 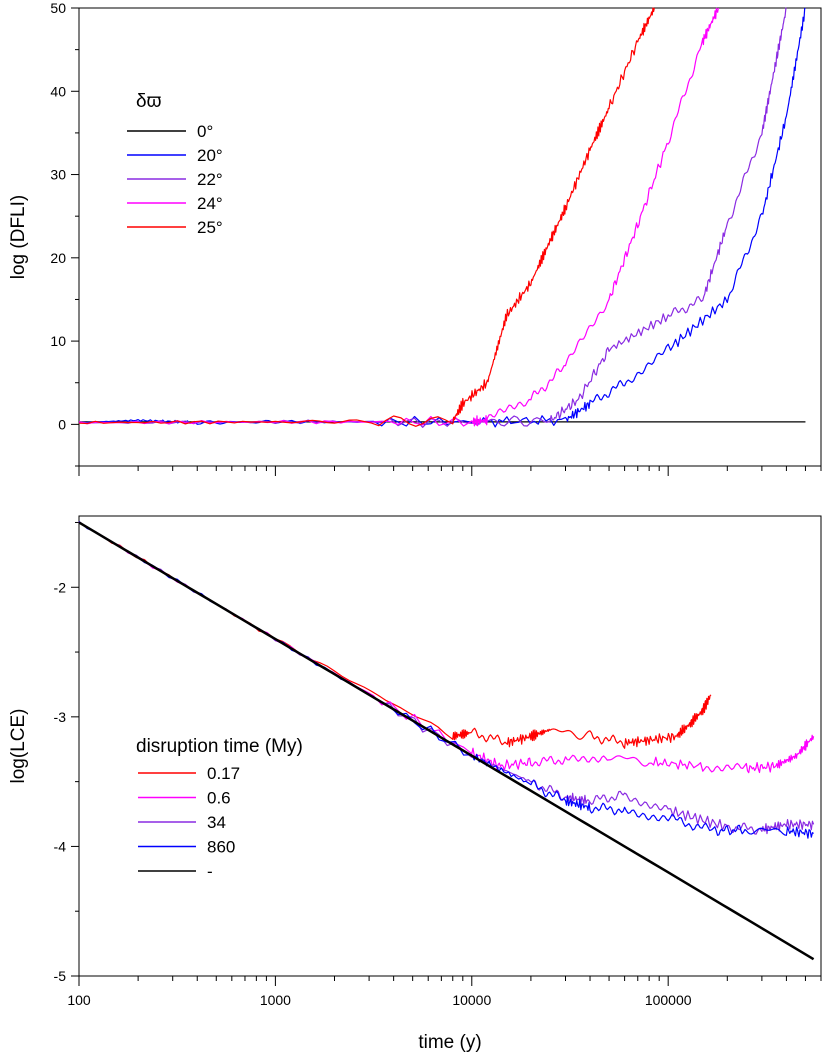 I want to click on y-tick-label: 20, so click(x=58, y=258).